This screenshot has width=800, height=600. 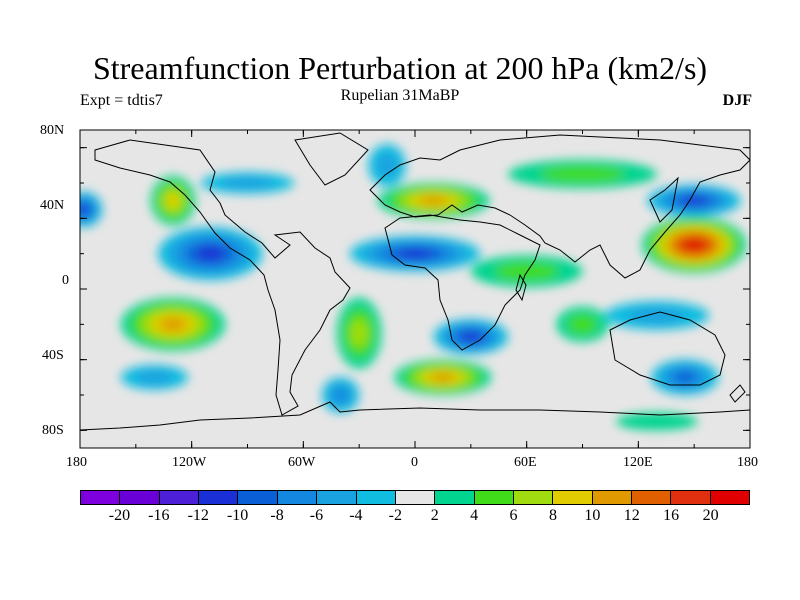 What do you see at coordinates (52, 205) in the screenshot?
I see `y-tick-label: 40N` at bounding box center [52, 205].